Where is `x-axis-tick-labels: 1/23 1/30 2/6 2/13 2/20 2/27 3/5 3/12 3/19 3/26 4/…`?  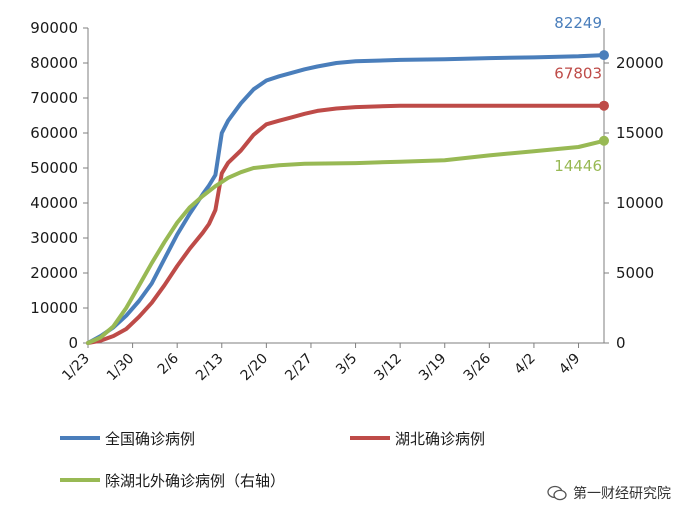
x-axis-tick-labels: 1/23 1/30 2/6 2/13 2/20 2/27 3/5 3/12 3/19 3/26 4/… is located at coordinates (321, 363).